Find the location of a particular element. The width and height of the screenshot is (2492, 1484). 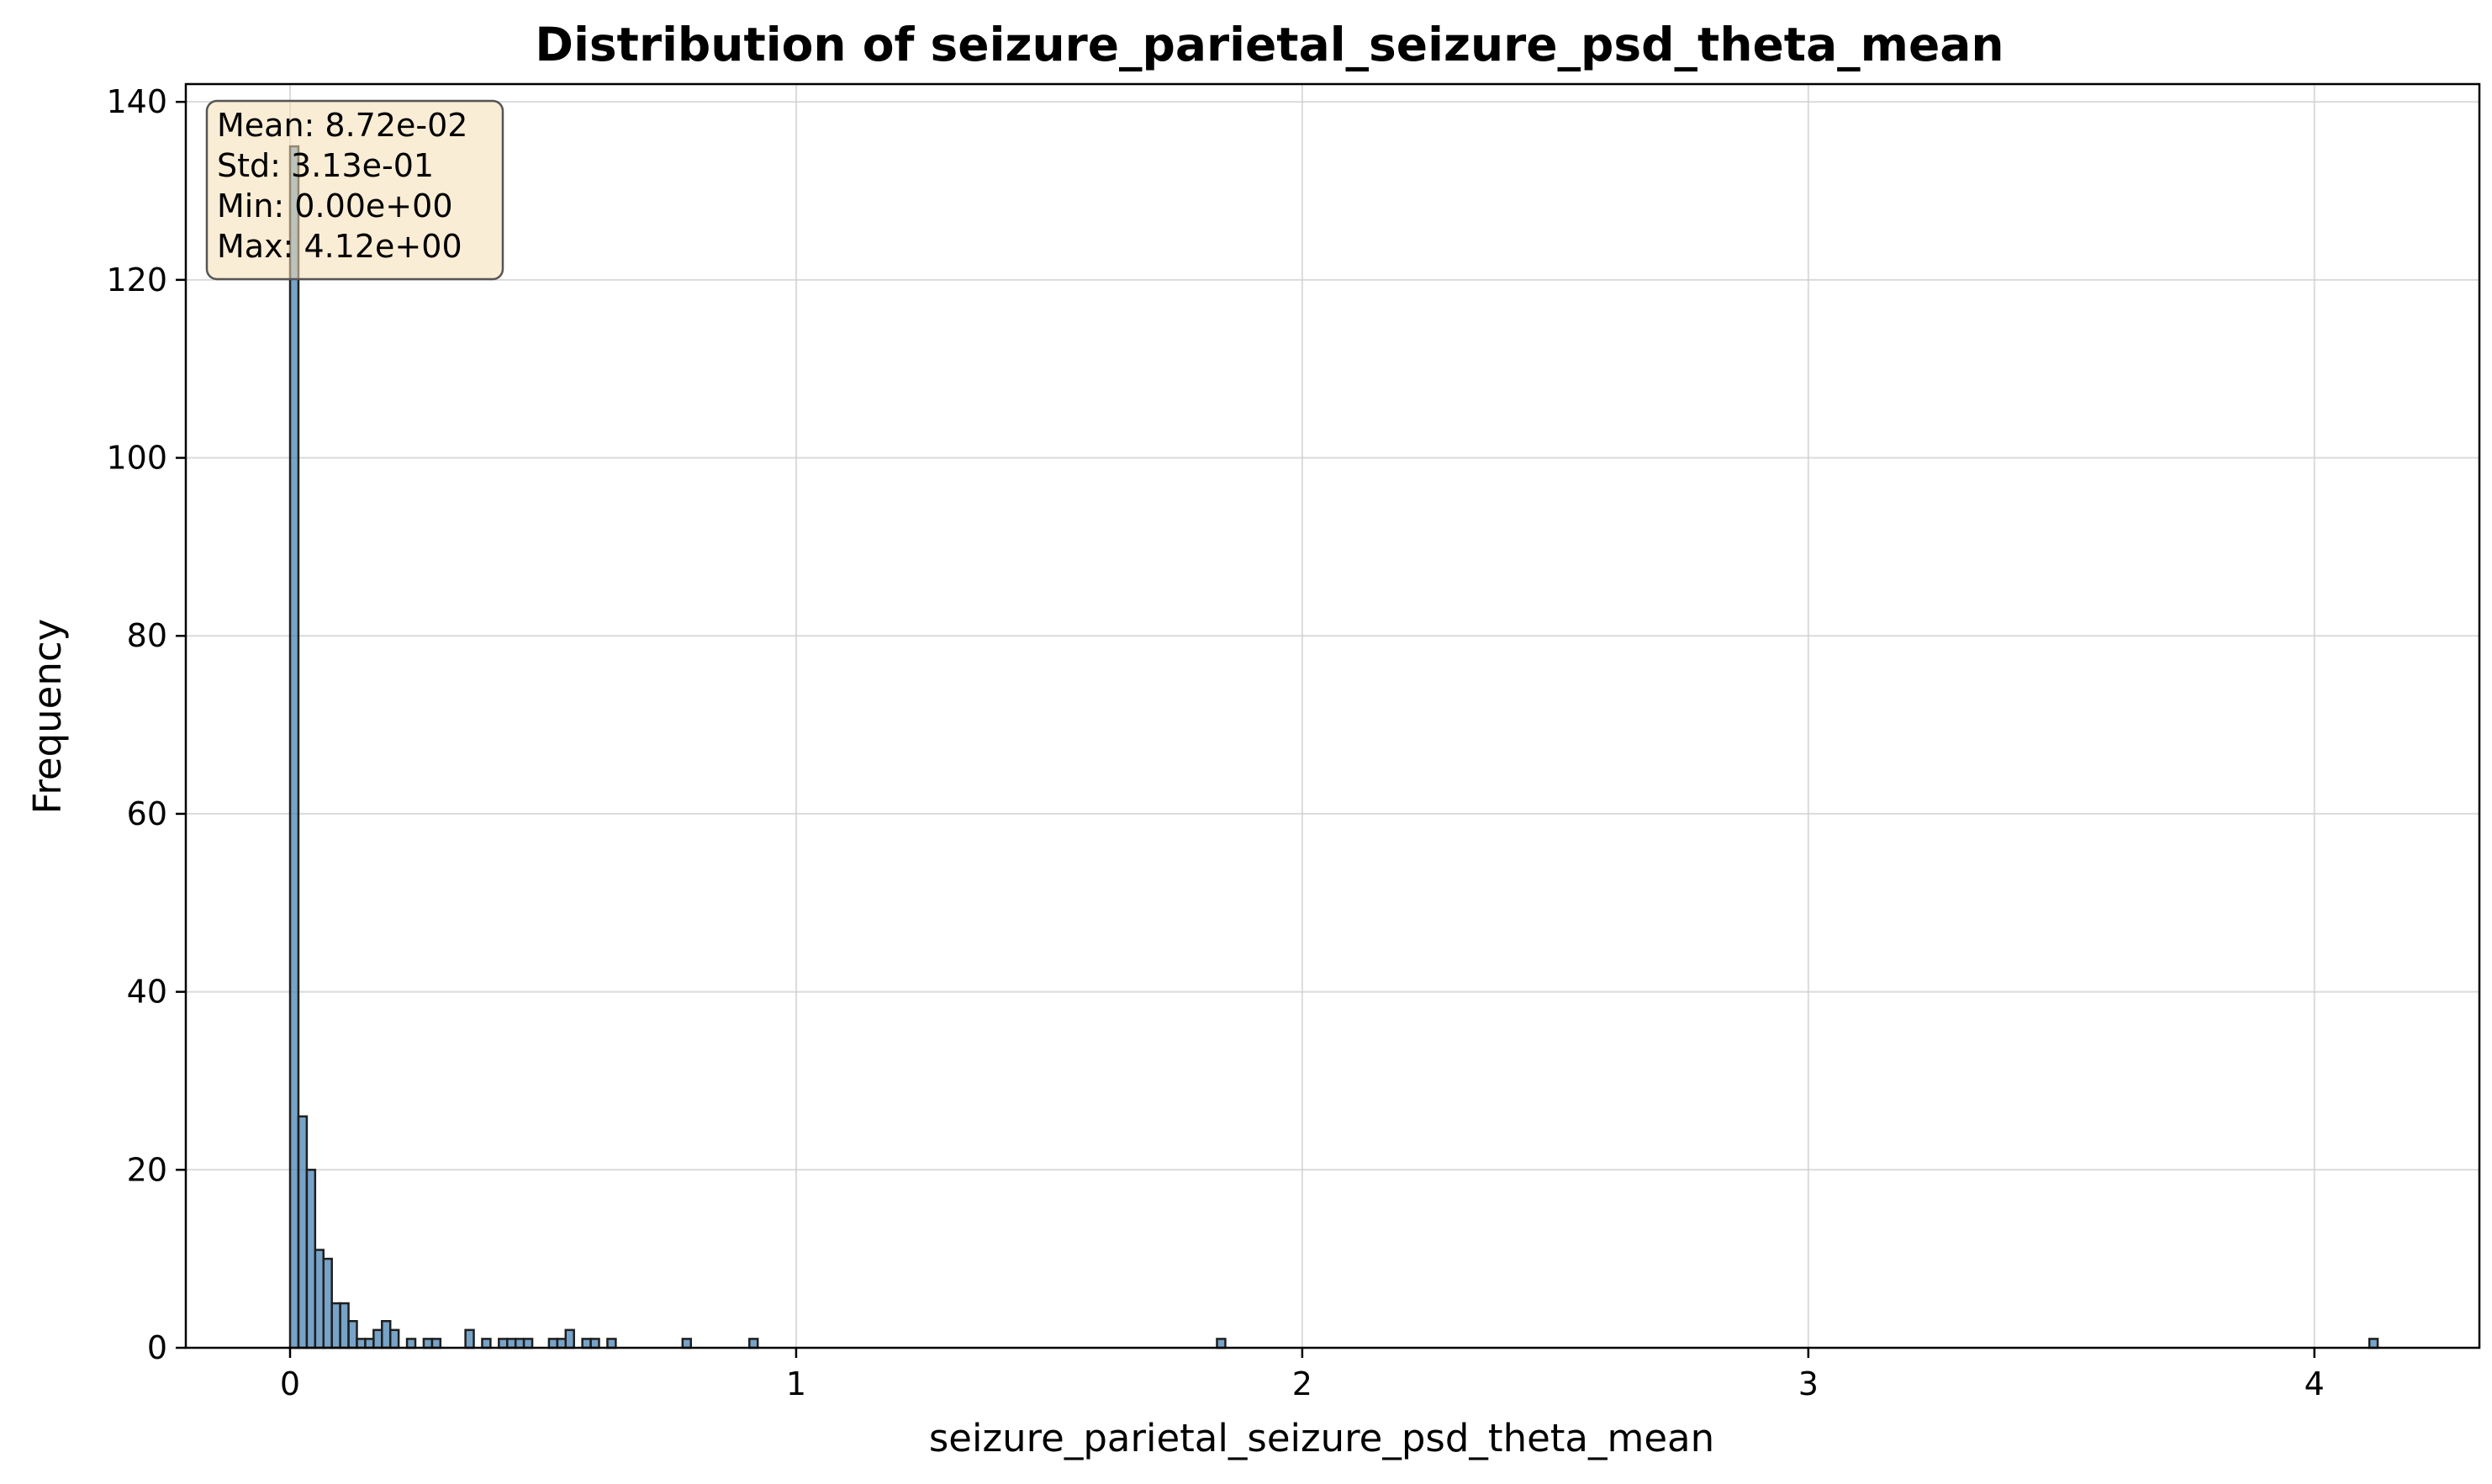

x-axis-label: seizure_parietal_seizure_psd_theta_mean is located at coordinates (1321, 1438).